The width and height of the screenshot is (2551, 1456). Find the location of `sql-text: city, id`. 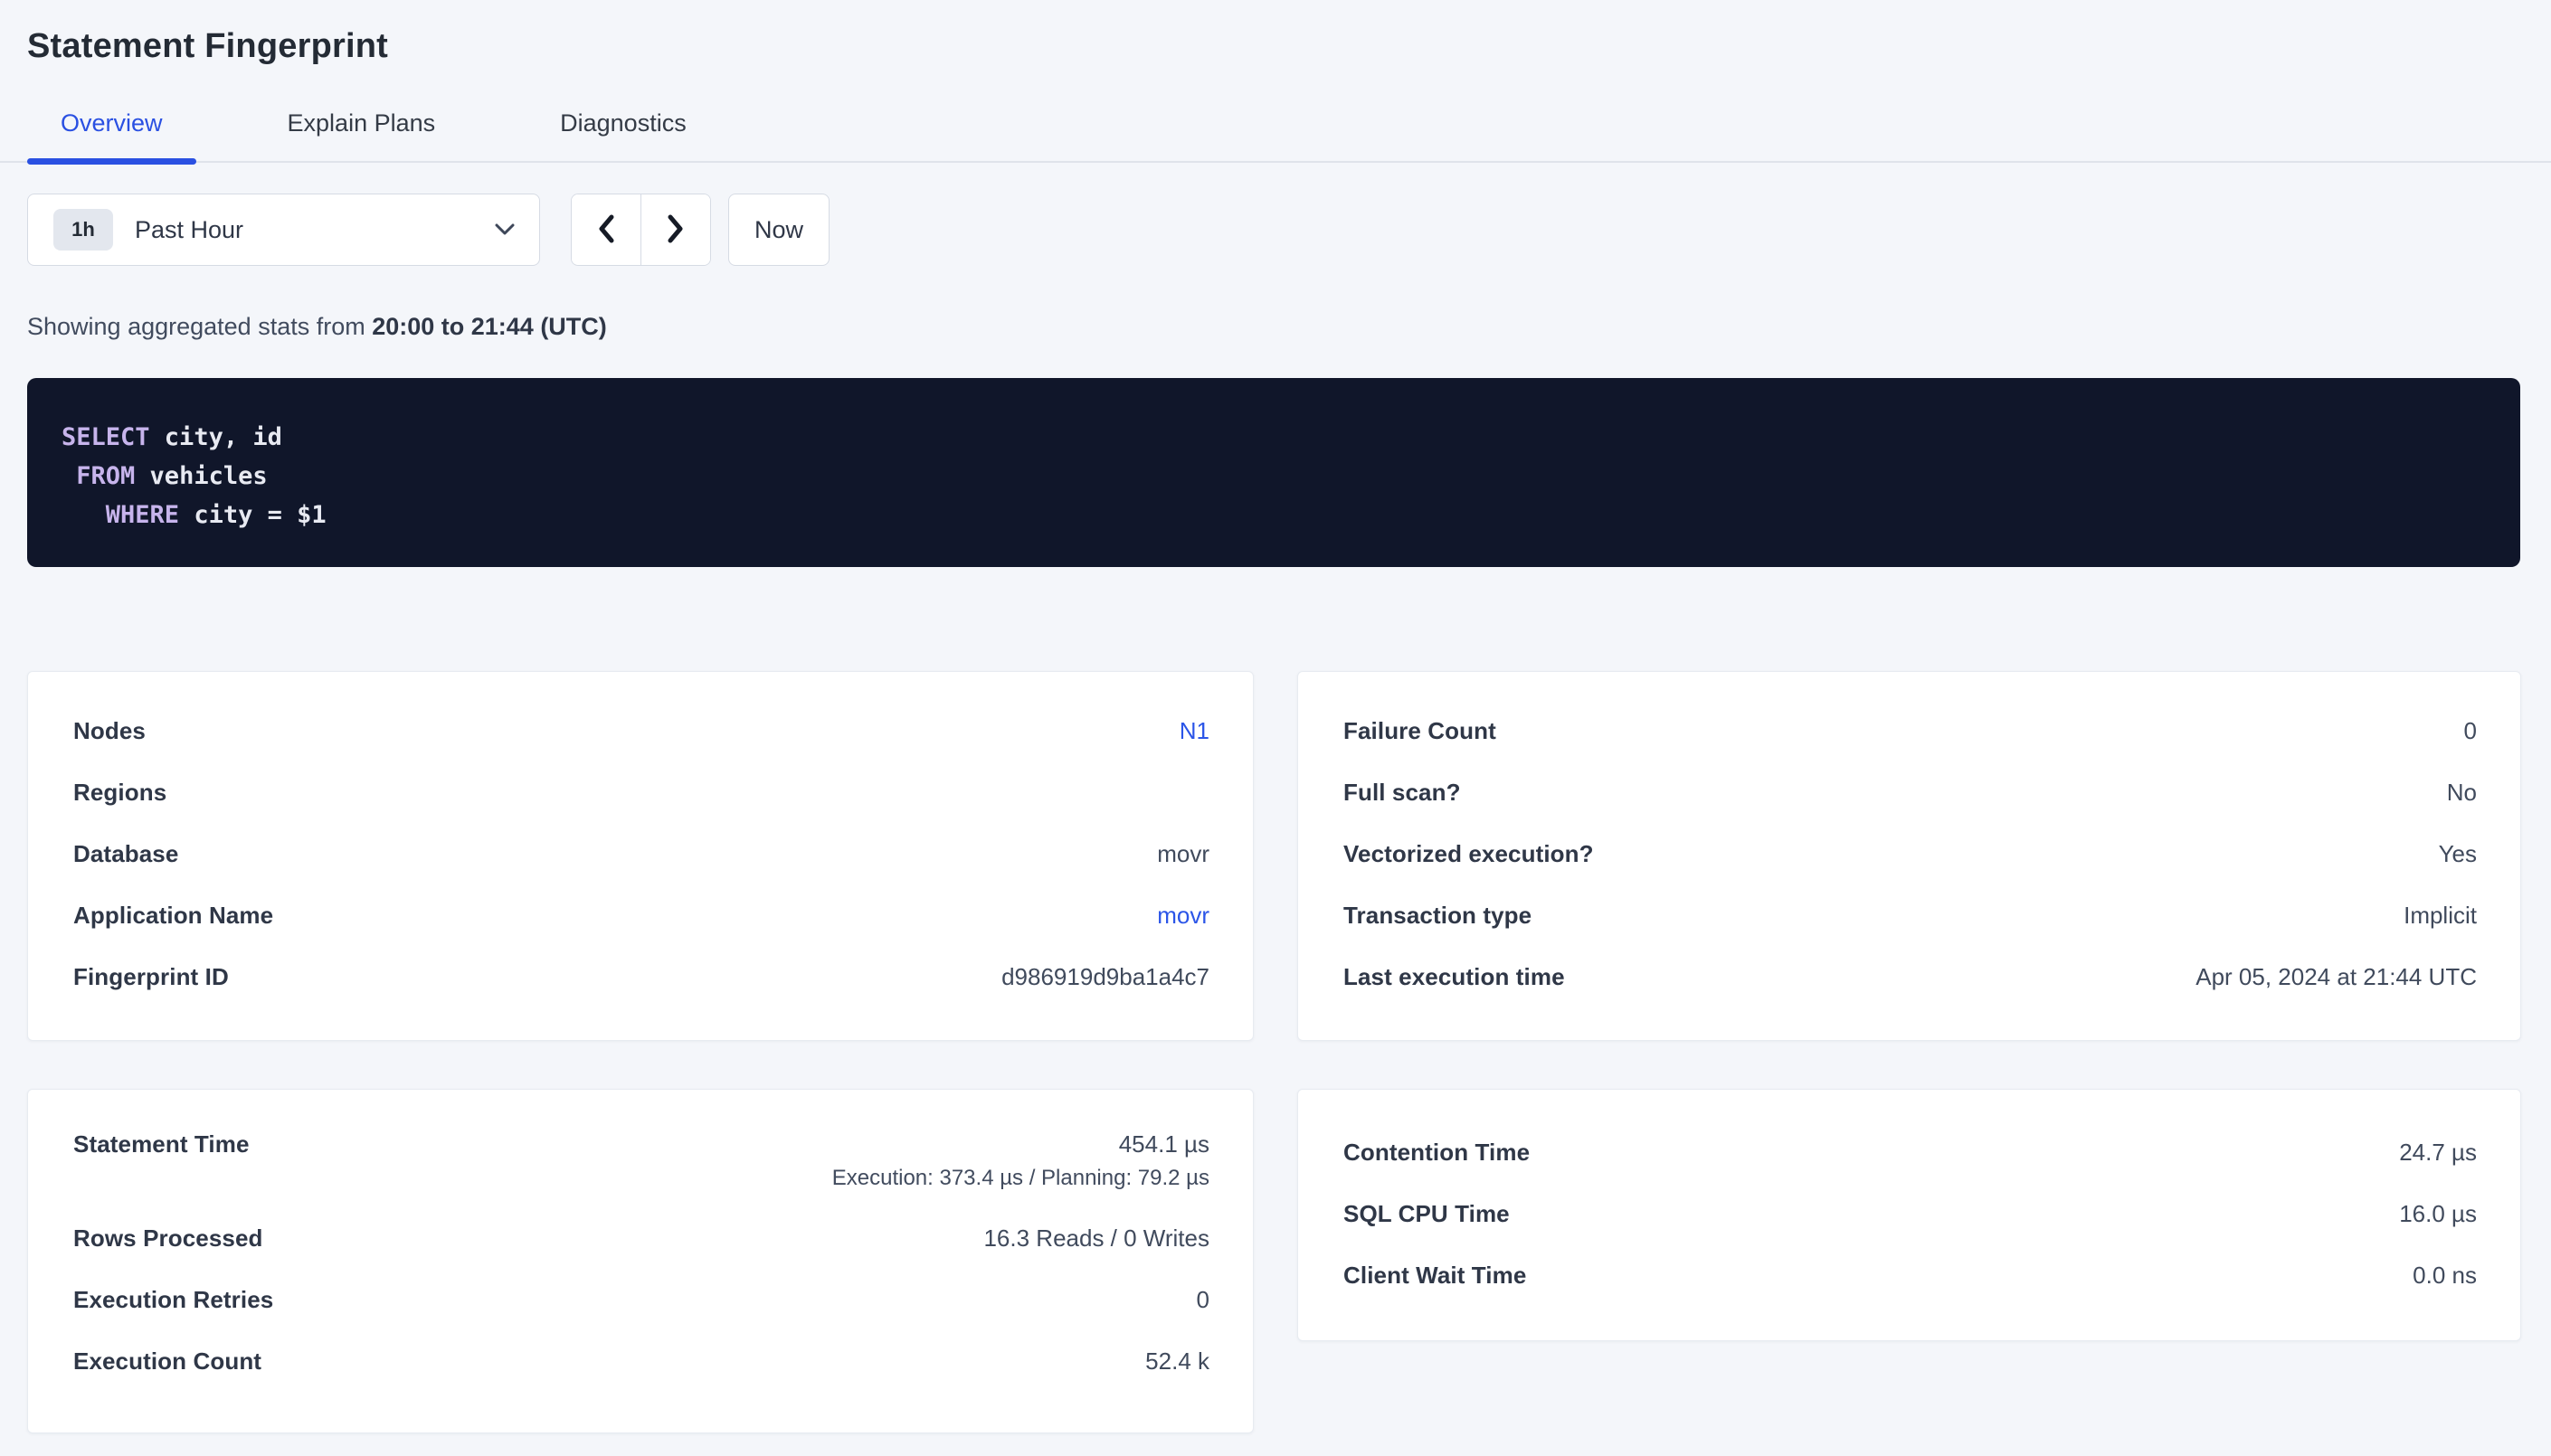

sql-text: city, id is located at coordinates (216, 437).